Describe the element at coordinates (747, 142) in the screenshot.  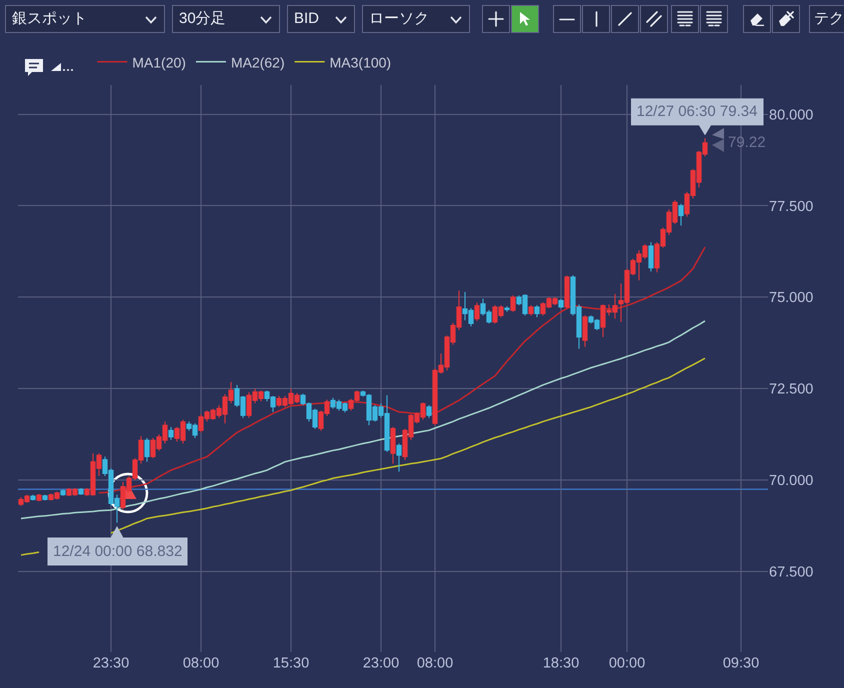
I see `annotation: 79.22` at that location.